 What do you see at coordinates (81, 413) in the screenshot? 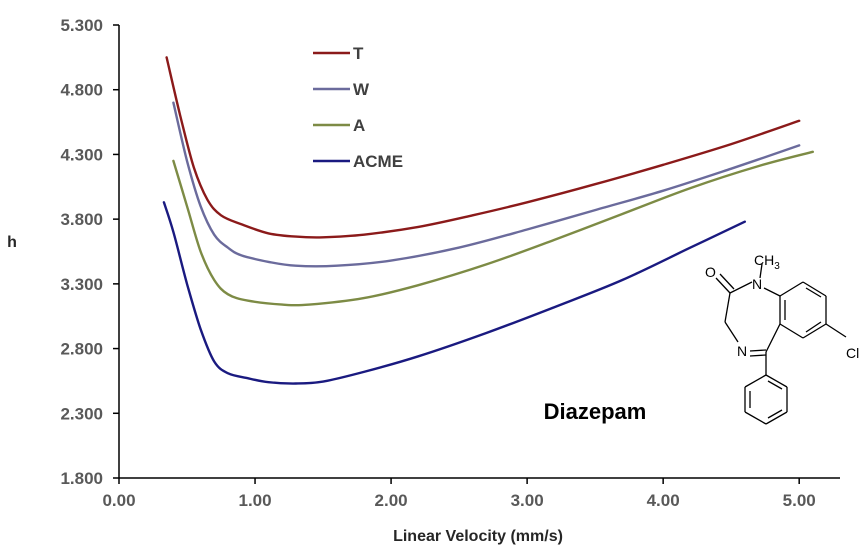
I see `y-tick-label: 2.300` at bounding box center [81, 413].